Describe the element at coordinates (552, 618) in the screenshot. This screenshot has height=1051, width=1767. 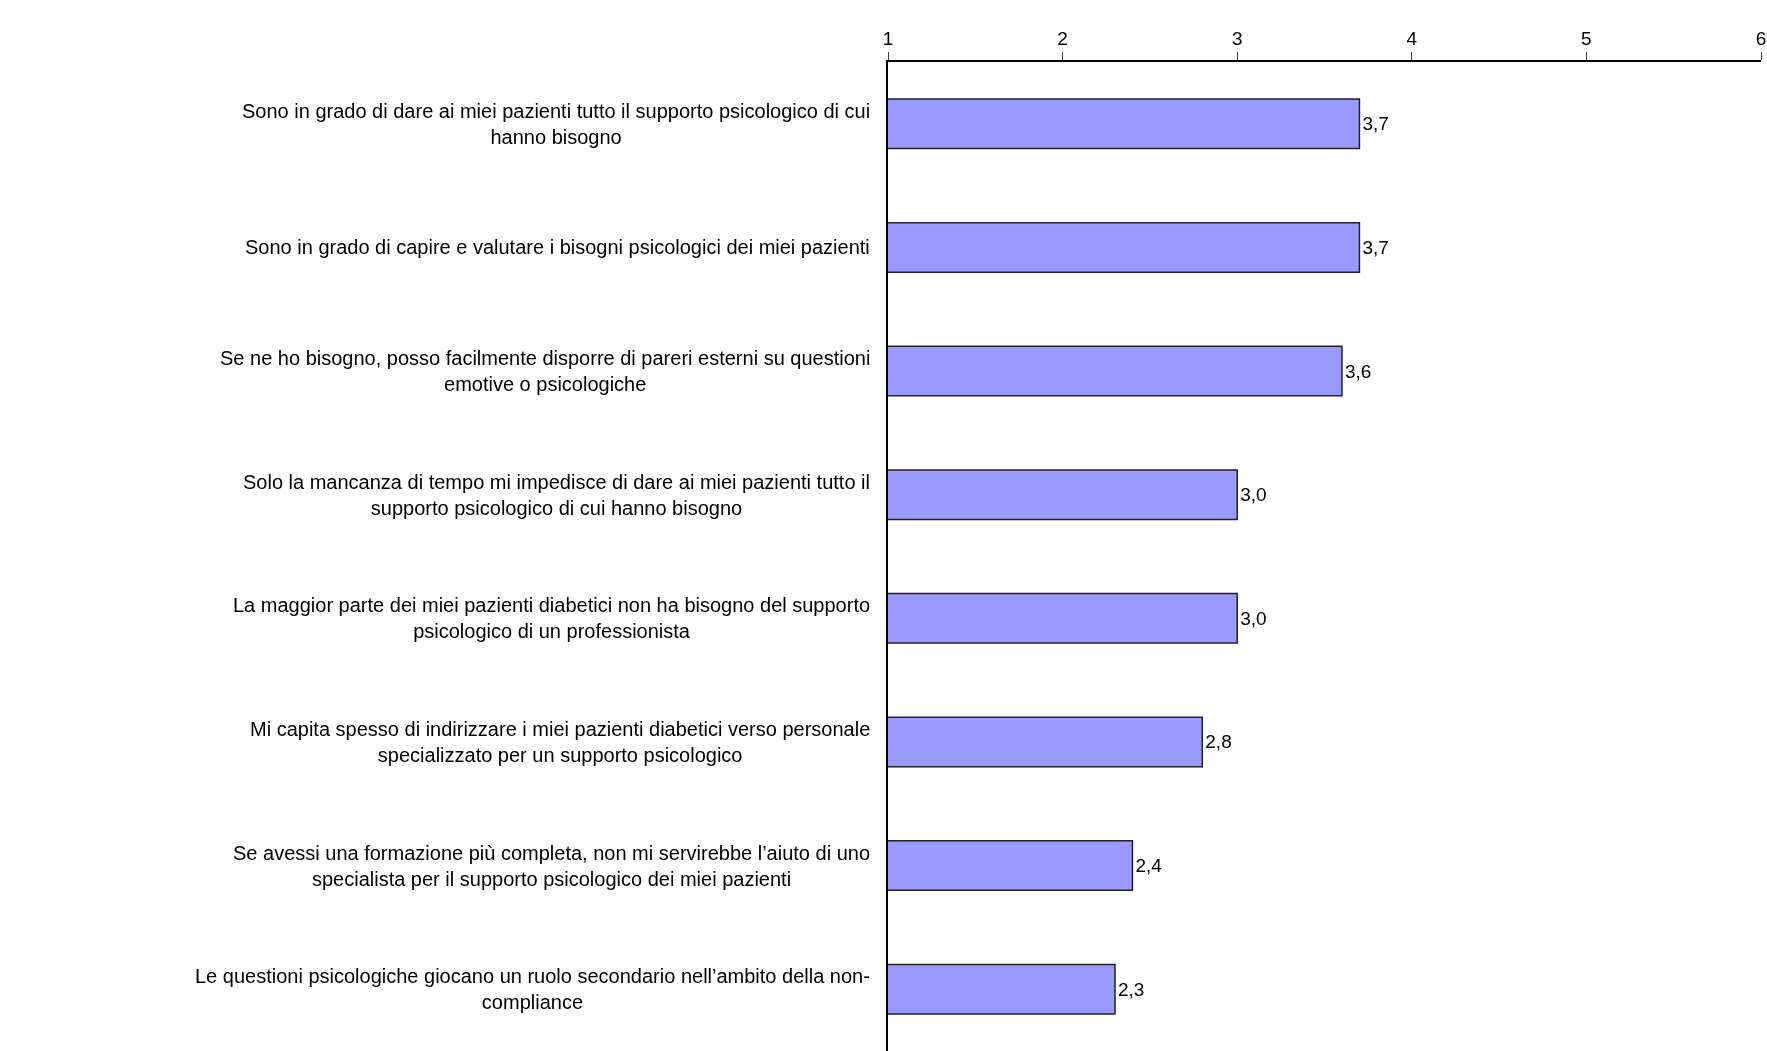
I see `y-tick-label: La maggior parte dei miei pazienti diabetici non ha bisogno del supporto psicologico di un professionista` at that location.